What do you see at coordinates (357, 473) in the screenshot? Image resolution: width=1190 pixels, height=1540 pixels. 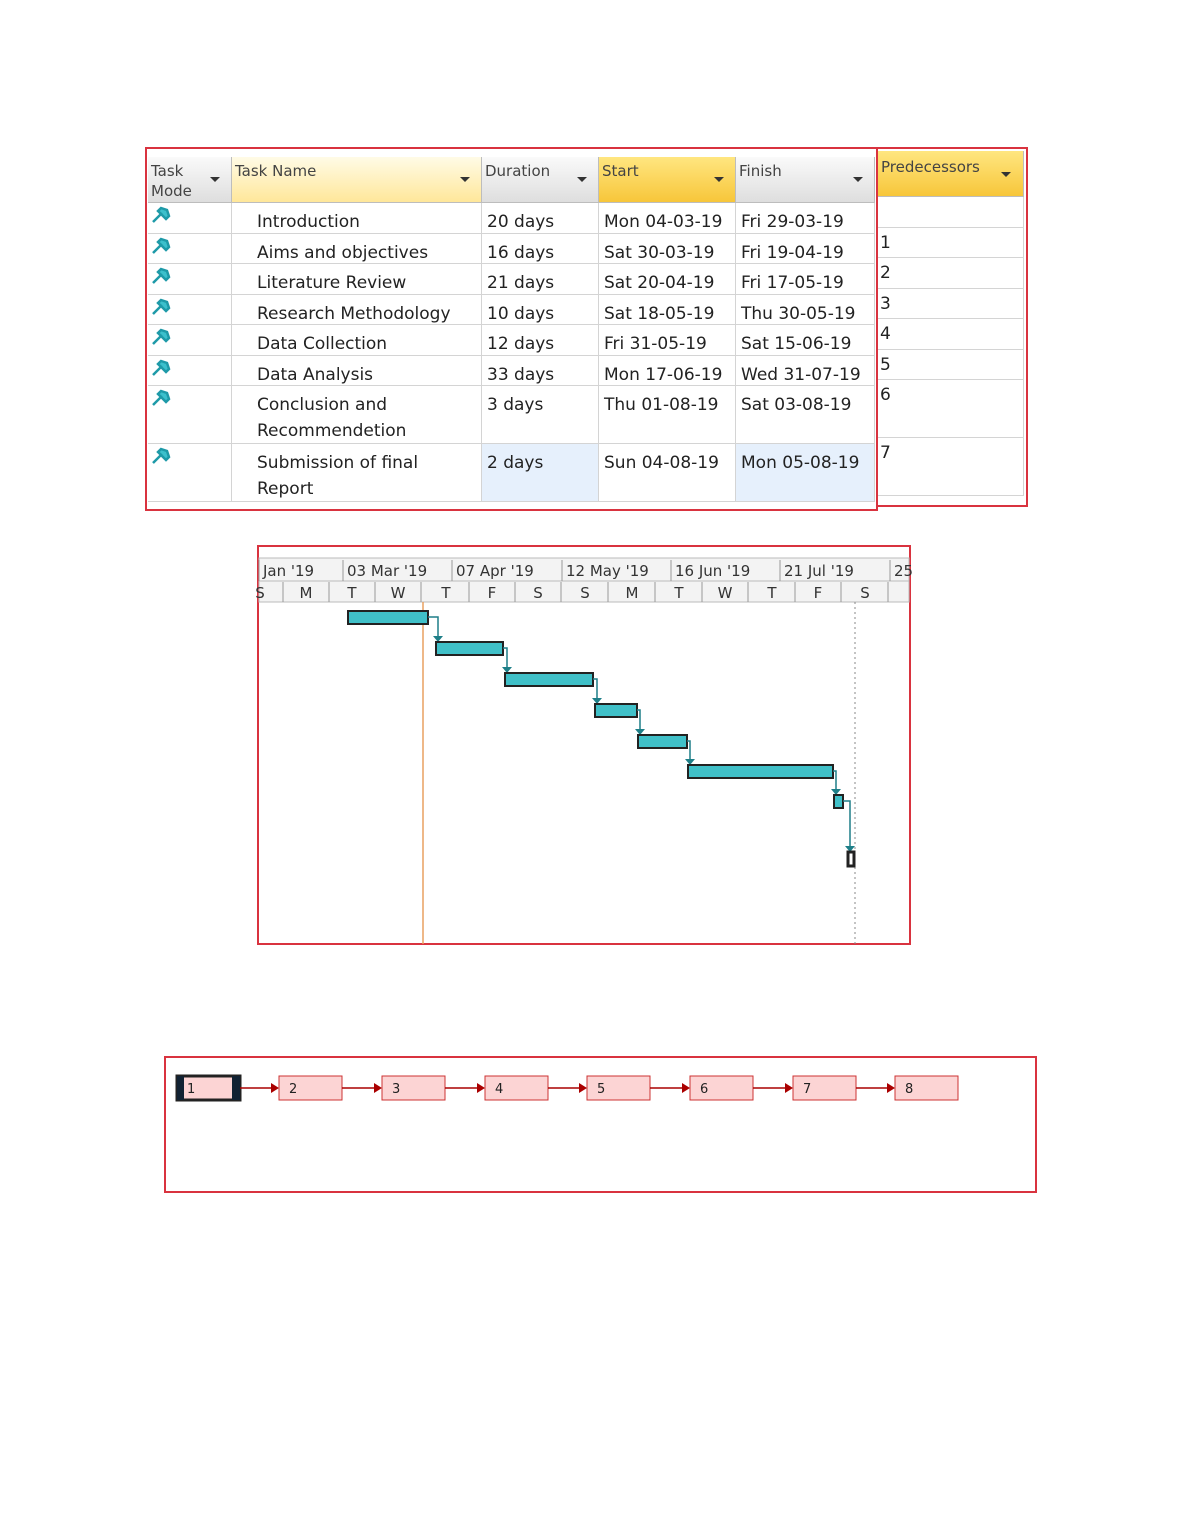 I see `task-name: Submission of final Report` at bounding box center [357, 473].